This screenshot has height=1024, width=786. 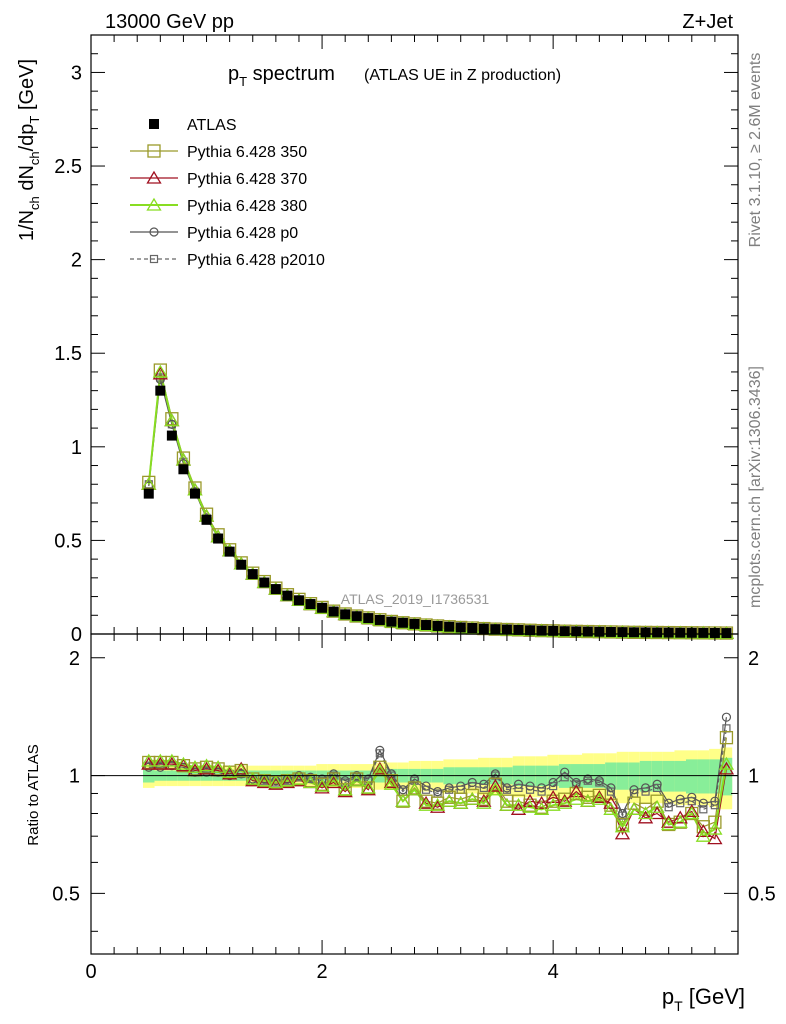 I want to click on ratio-y-tick-label-right: 2, so click(x=753, y=659).